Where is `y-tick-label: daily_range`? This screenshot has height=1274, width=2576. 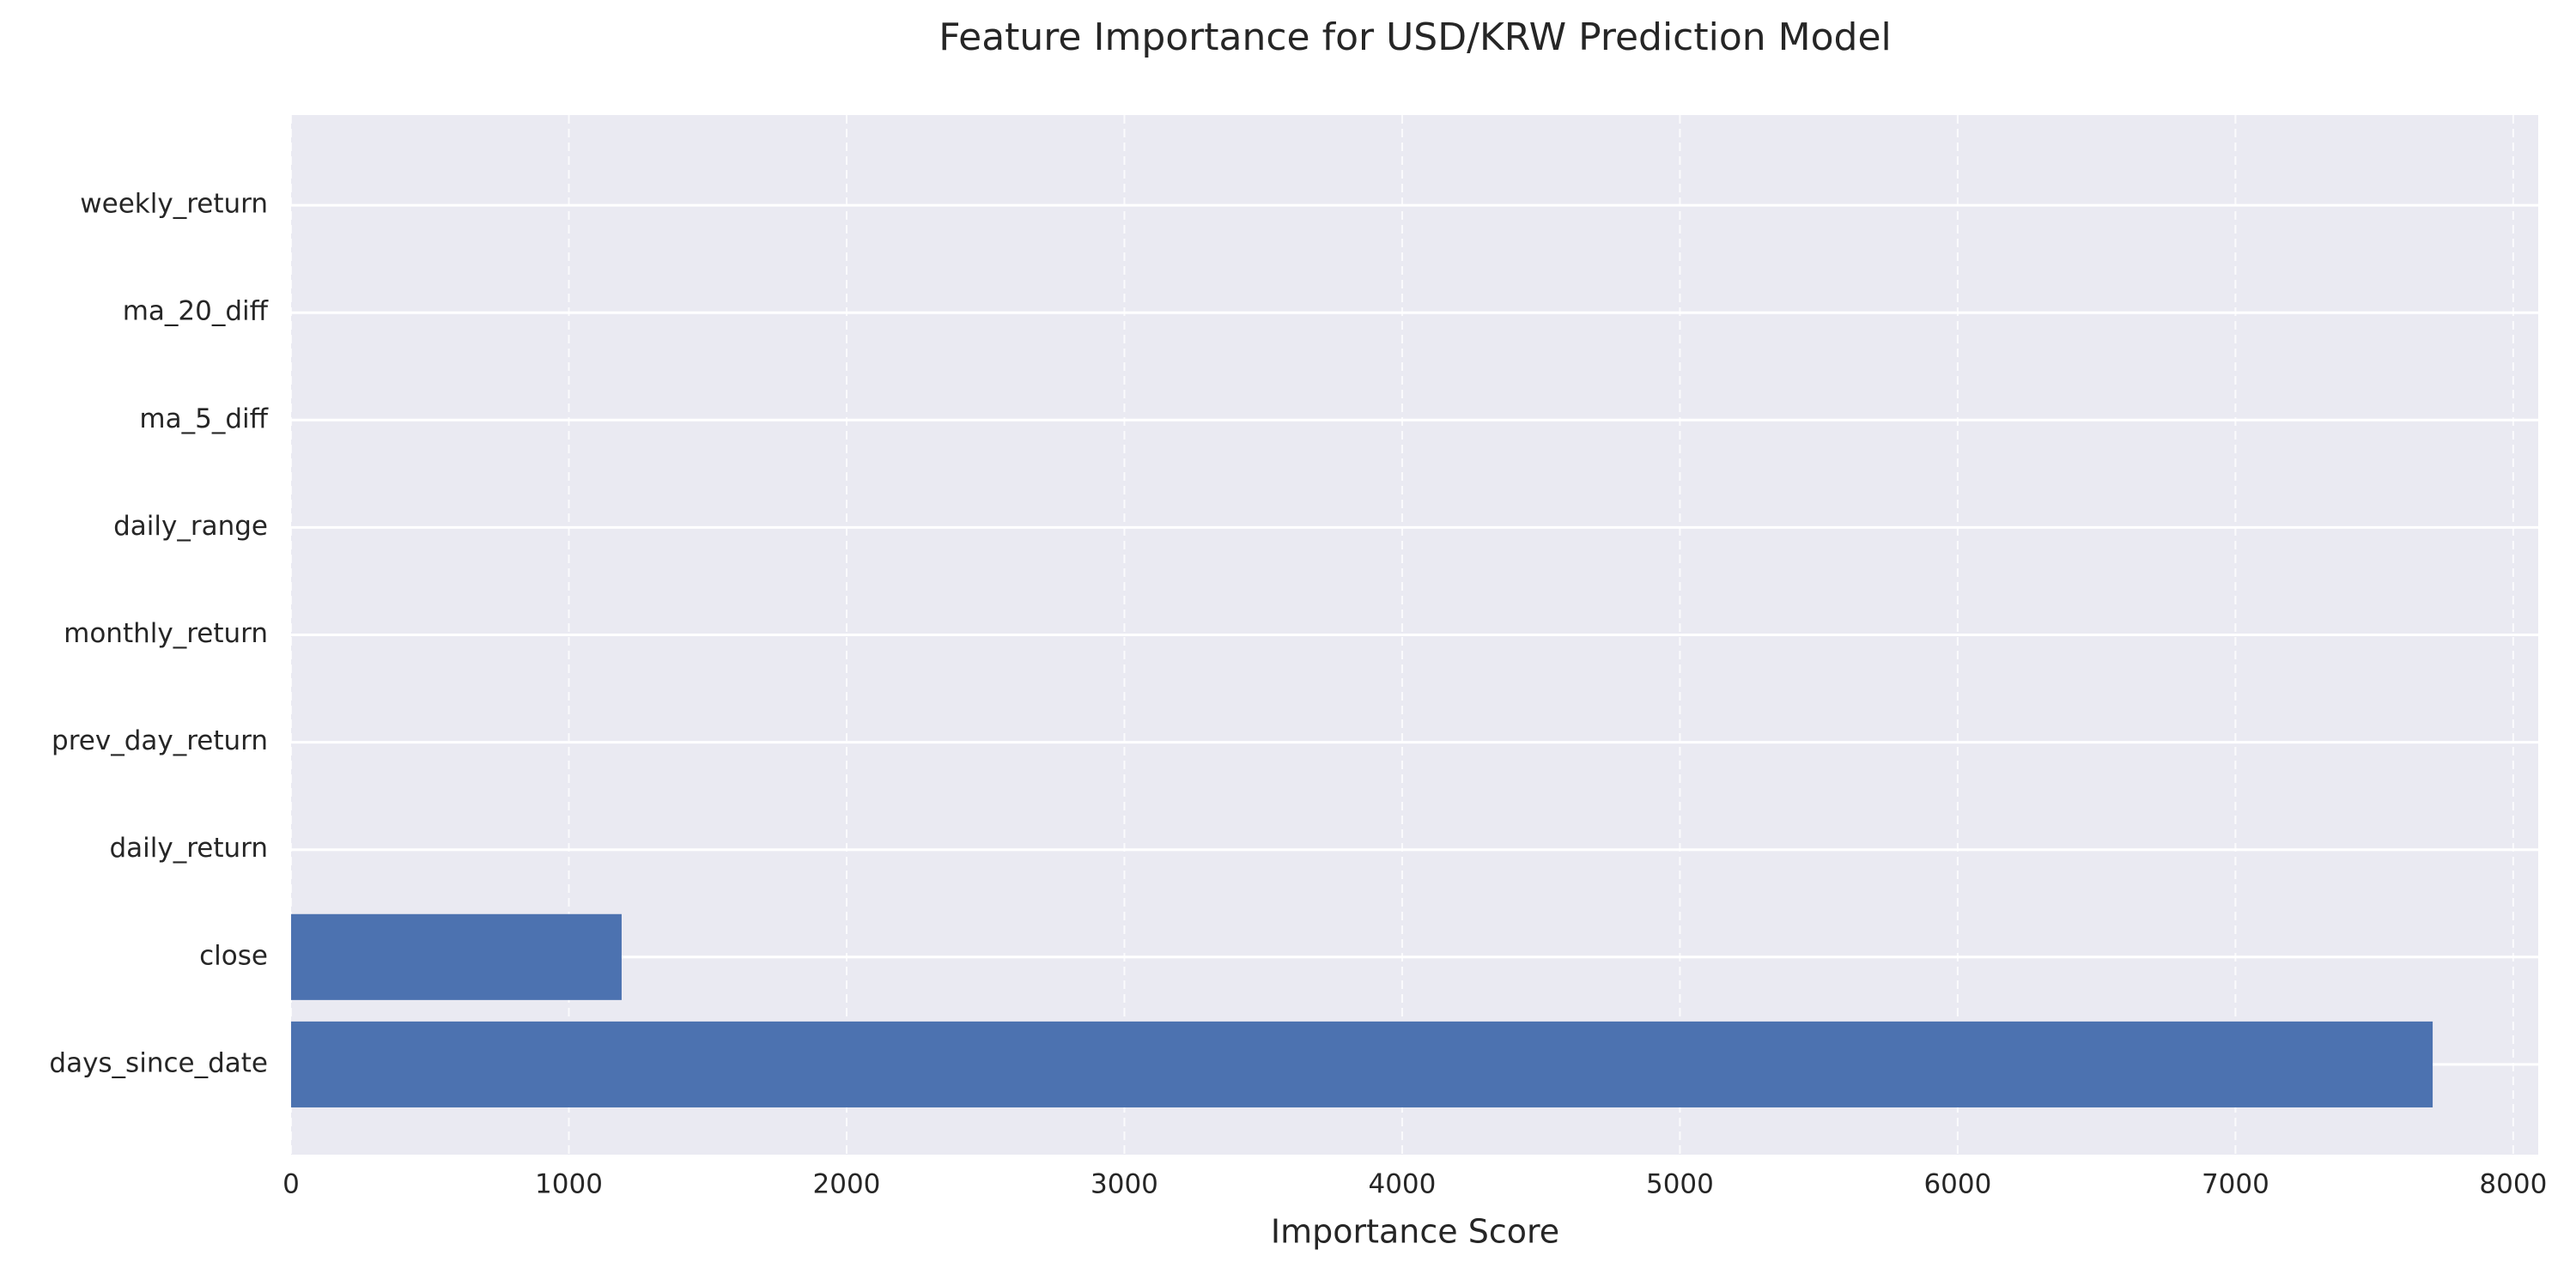
y-tick-label: daily_range is located at coordinates (191, 527).